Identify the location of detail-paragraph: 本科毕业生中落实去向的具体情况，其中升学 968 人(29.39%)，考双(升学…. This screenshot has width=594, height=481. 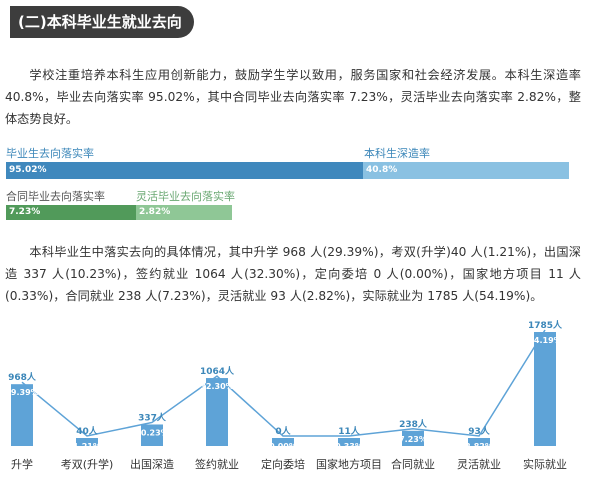
(293, 274).